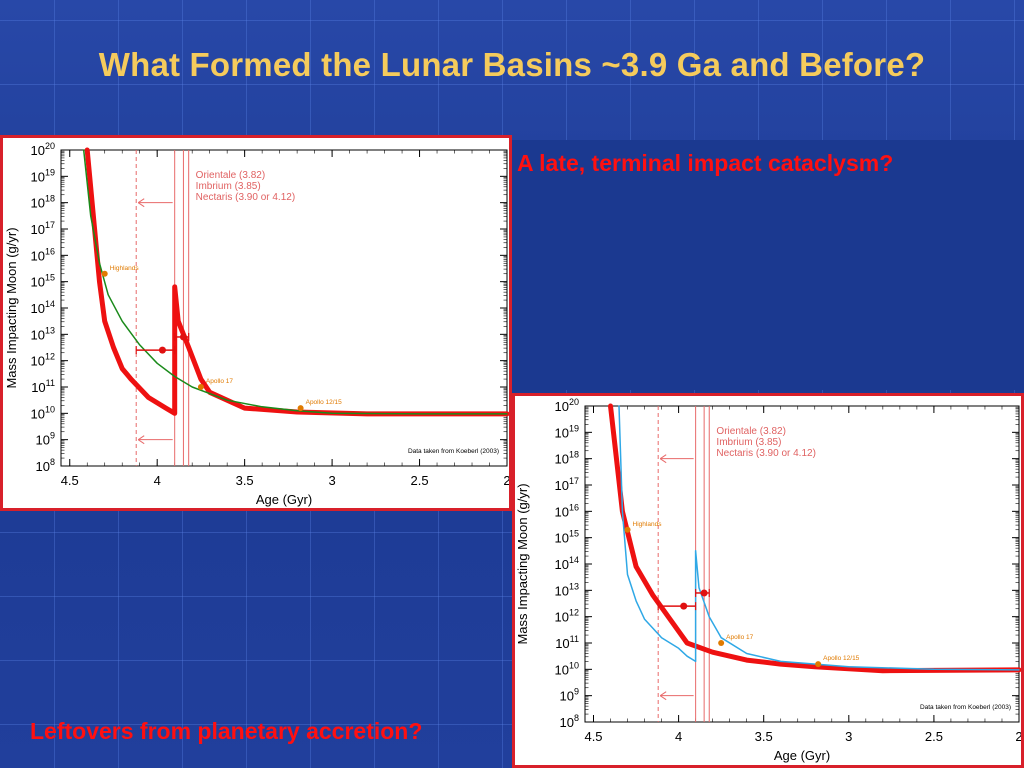  I want to click on caption-cataclysm: A late, terminal impact cataclysm?, so click(705, 163).